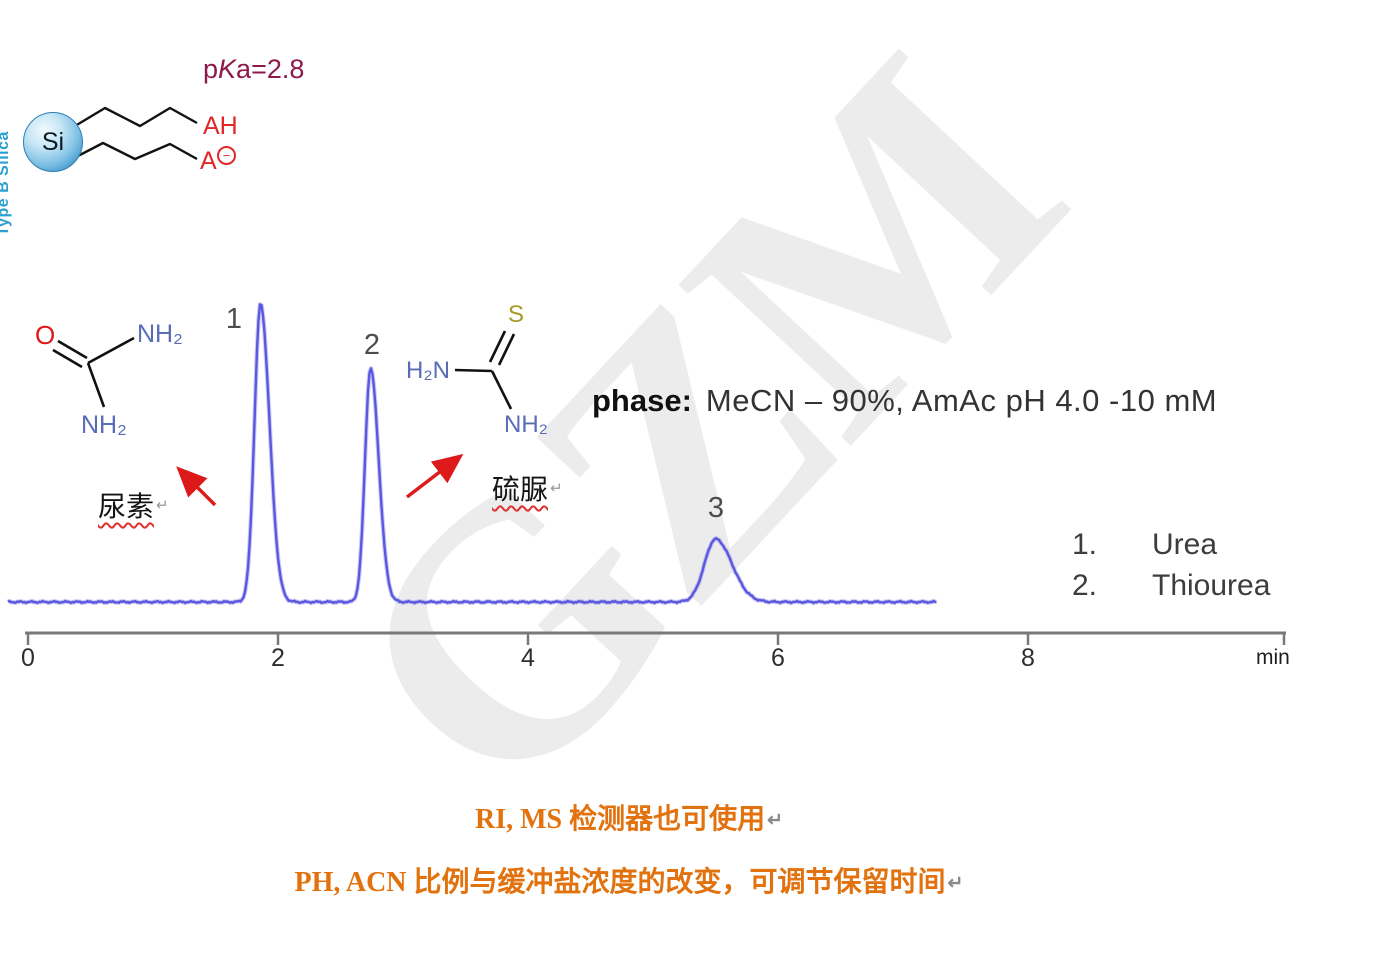 This screenshot has width=1384, height=971. Describe the element at coordinates (778, 658) in the screenshot. I see `x-tick-label: 6` at that location.